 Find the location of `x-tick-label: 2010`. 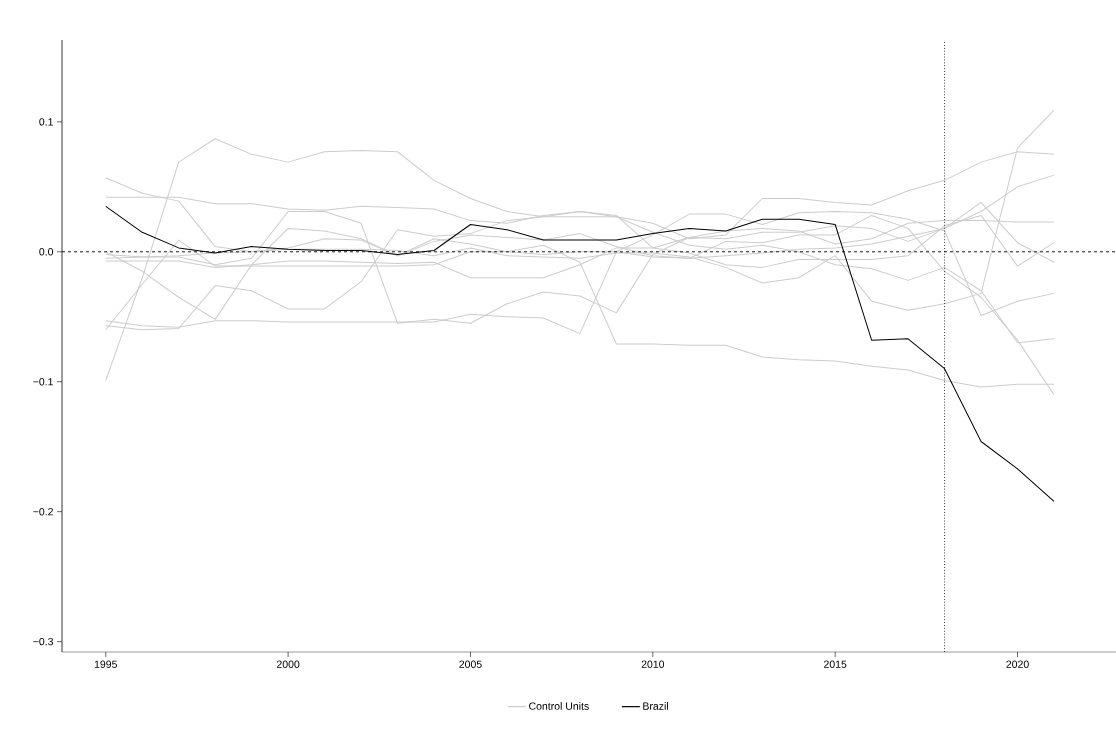

x-tick-label: 2010 is located at coordinates (653, 664).